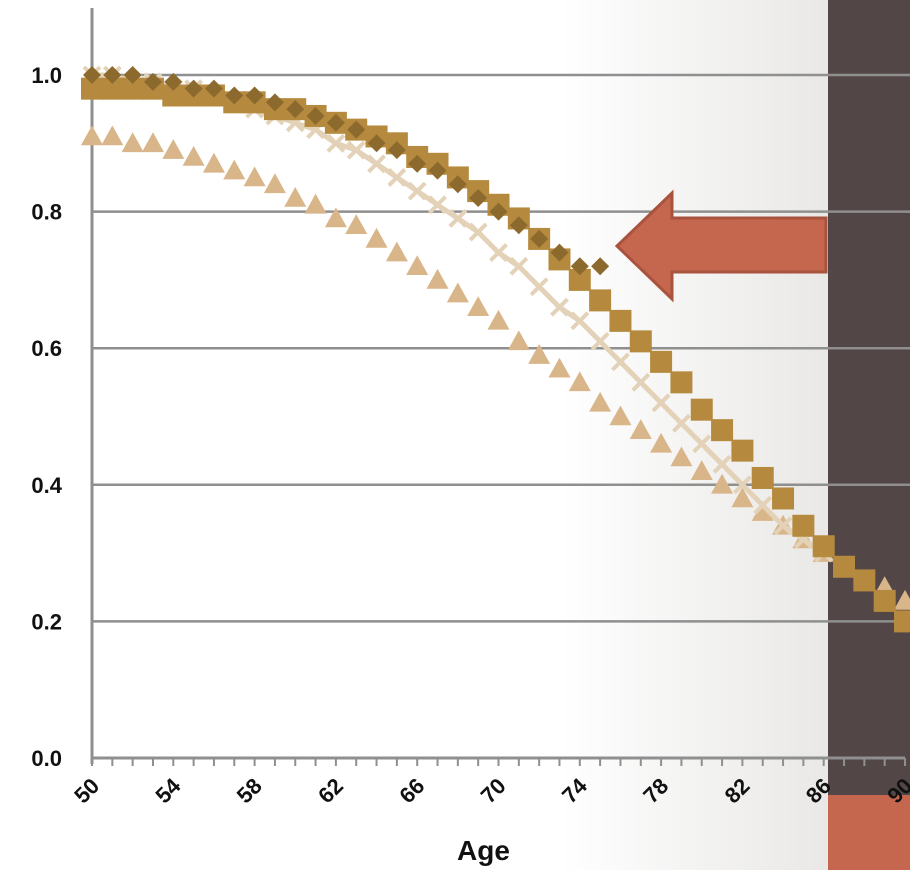 This screenshot has height=870, width=910. I want to click on y-tick-label: 0.2, so click(46, 621).